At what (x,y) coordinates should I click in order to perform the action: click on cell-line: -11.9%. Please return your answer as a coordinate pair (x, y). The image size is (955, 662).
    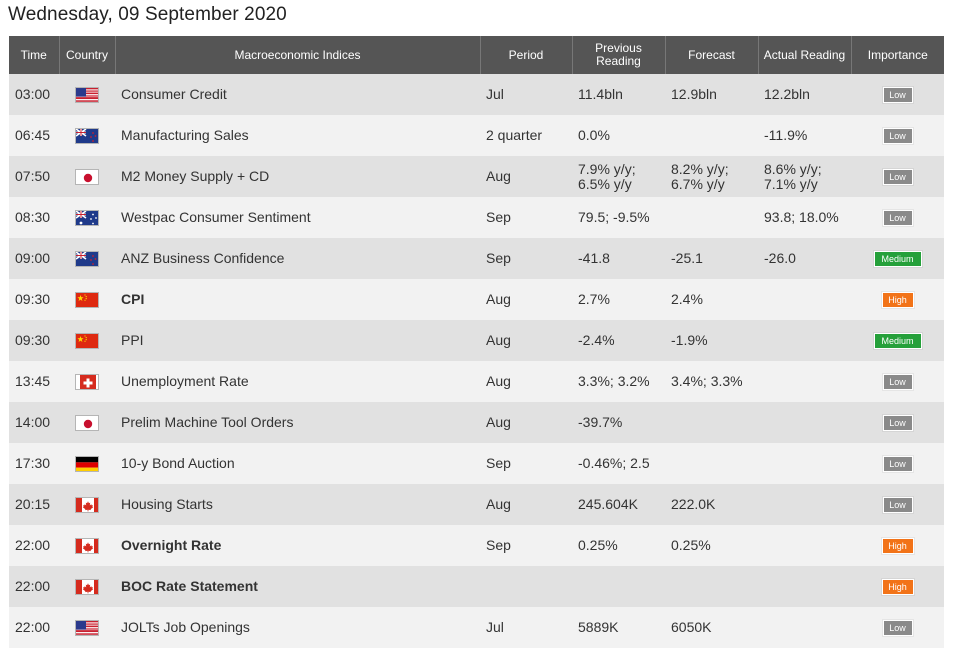
    Looking at the image, I should click on (786, 135).